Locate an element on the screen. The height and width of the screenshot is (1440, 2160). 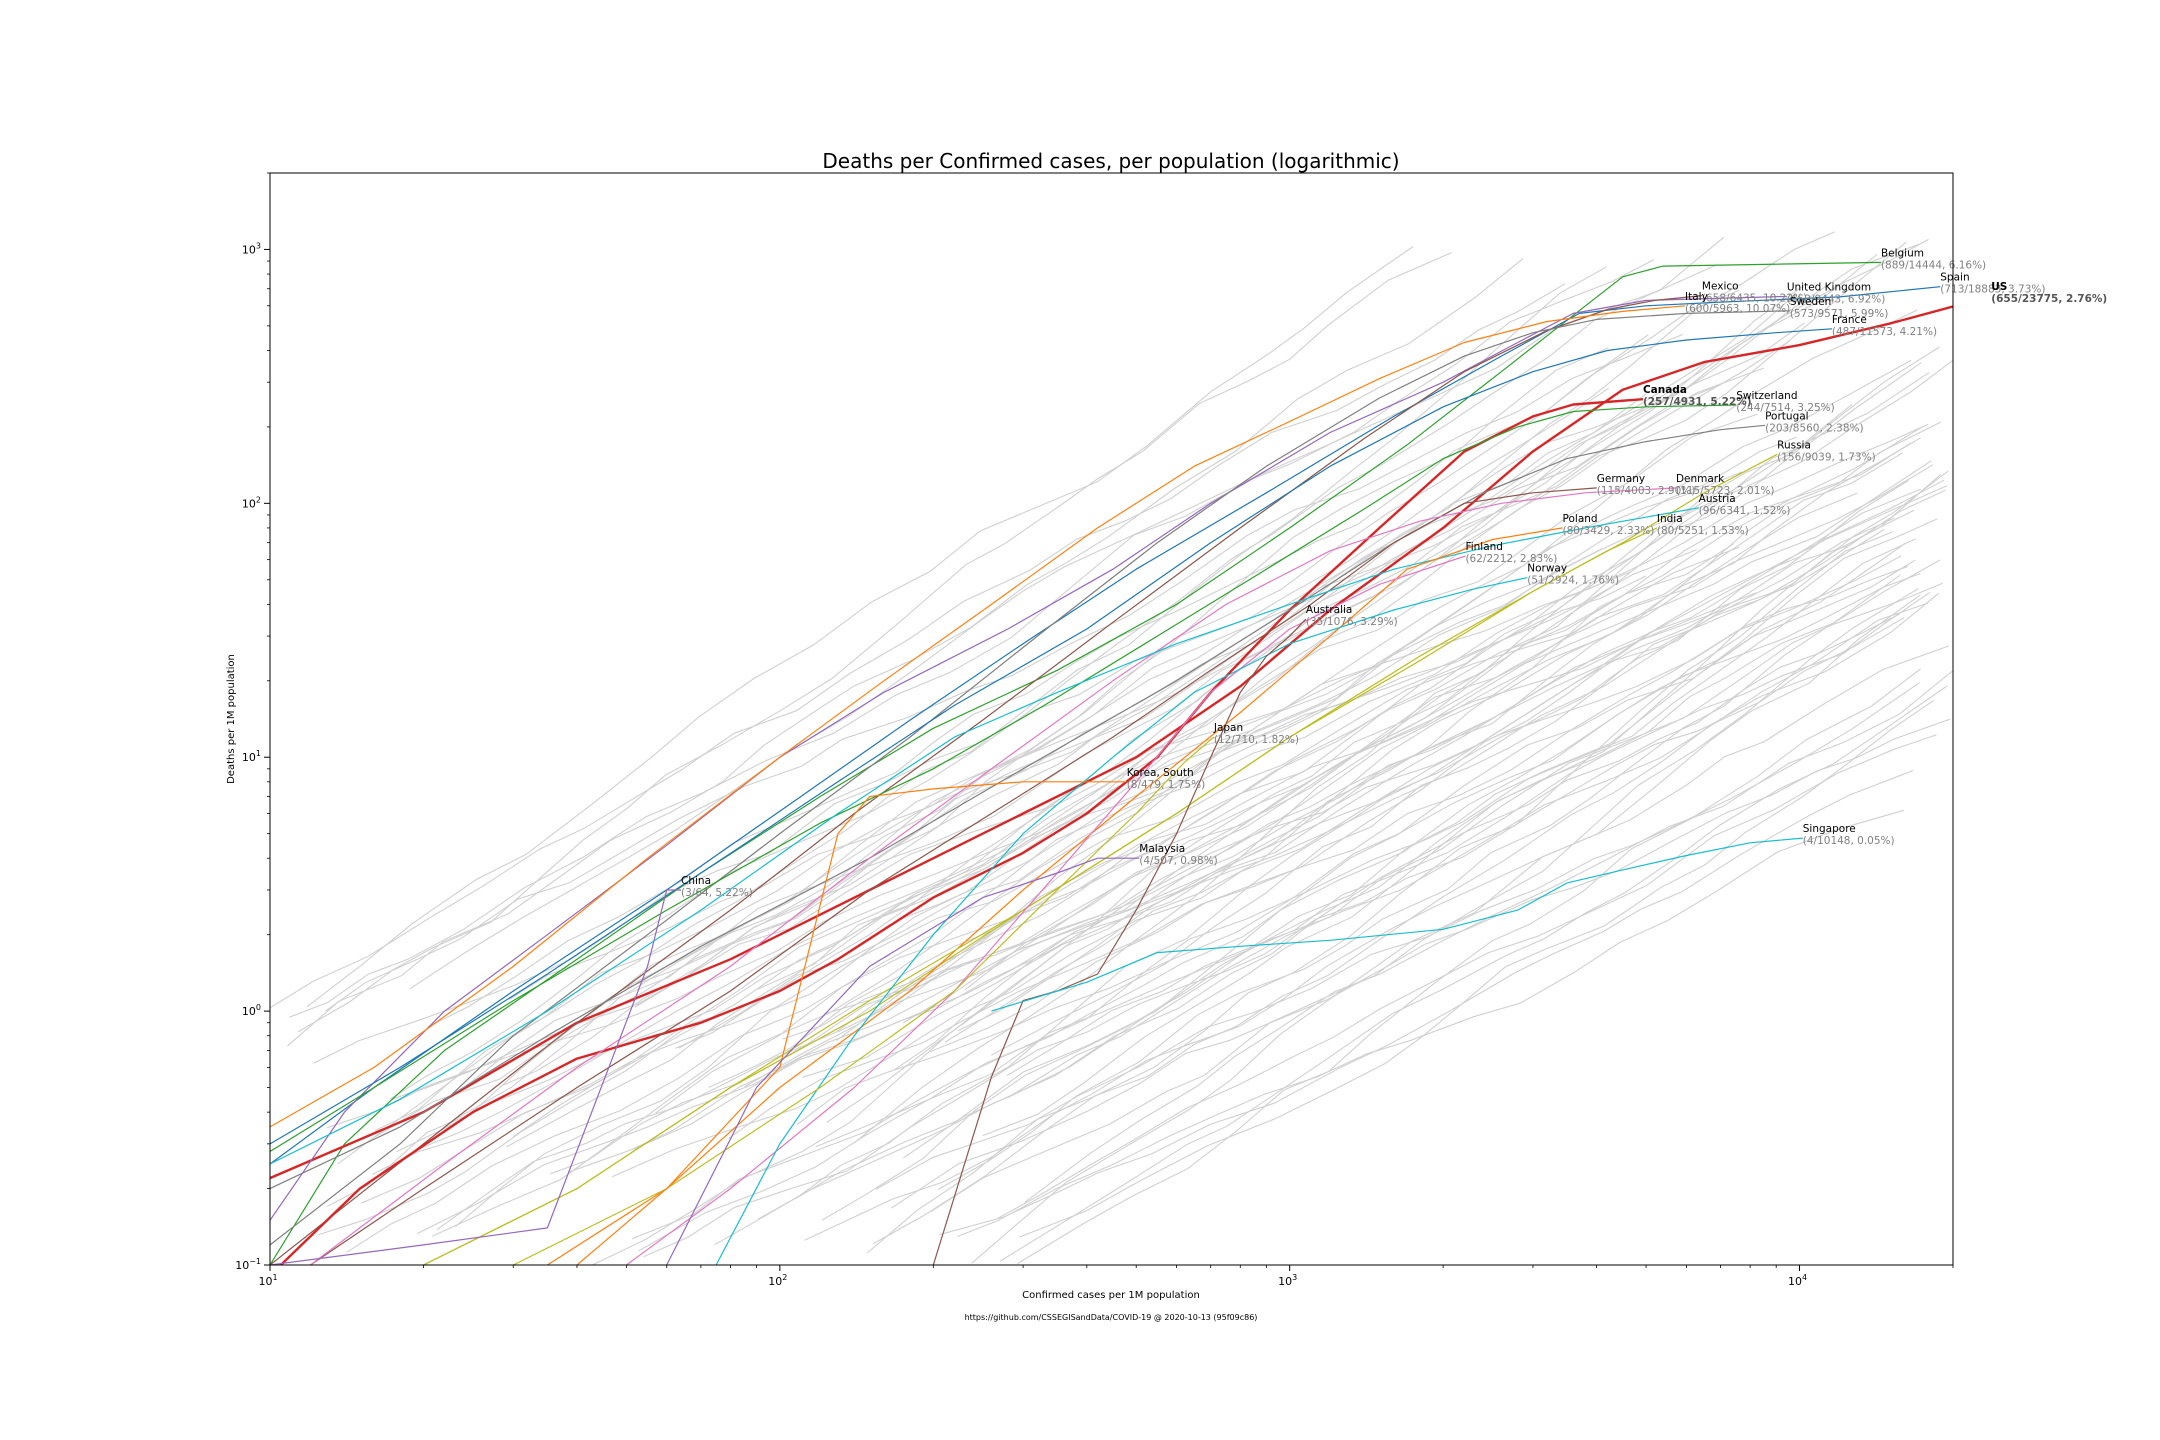
series-stats-poland: (80/3429, 2.33%) is located at coordinates (1609, 531).